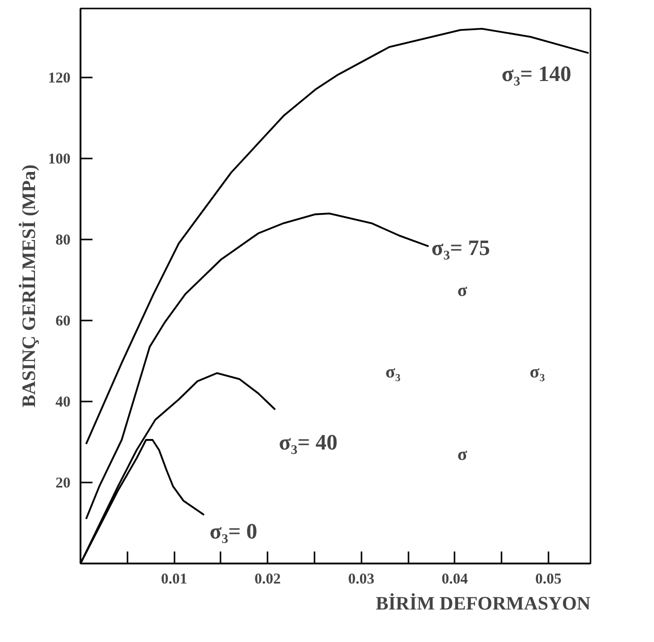 Image resolution: width=654 pixels, height=642 pixels. Describe the element at coordinates (234, 531) in the screenshot. I see `annotation: σ₃= 0` at that location.